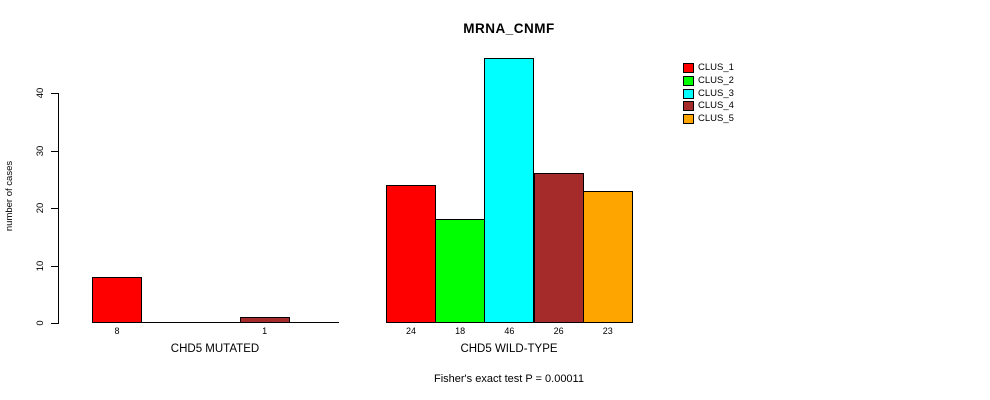 The image size is (990, 400). I want to click on y-axis-tick-label: 30, so click(40, 150).